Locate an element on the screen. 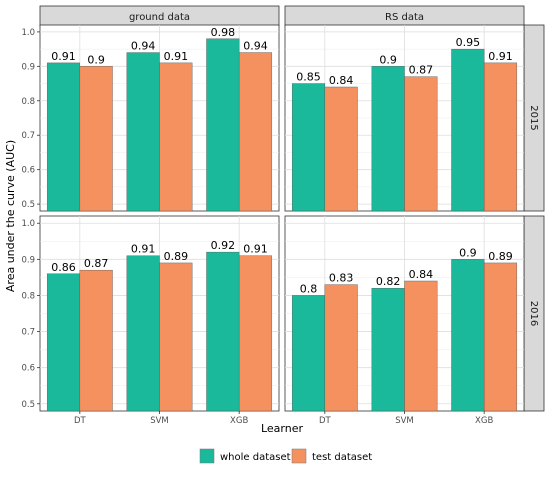  legend-label: whole dataset is located at coordinates (255, 457).